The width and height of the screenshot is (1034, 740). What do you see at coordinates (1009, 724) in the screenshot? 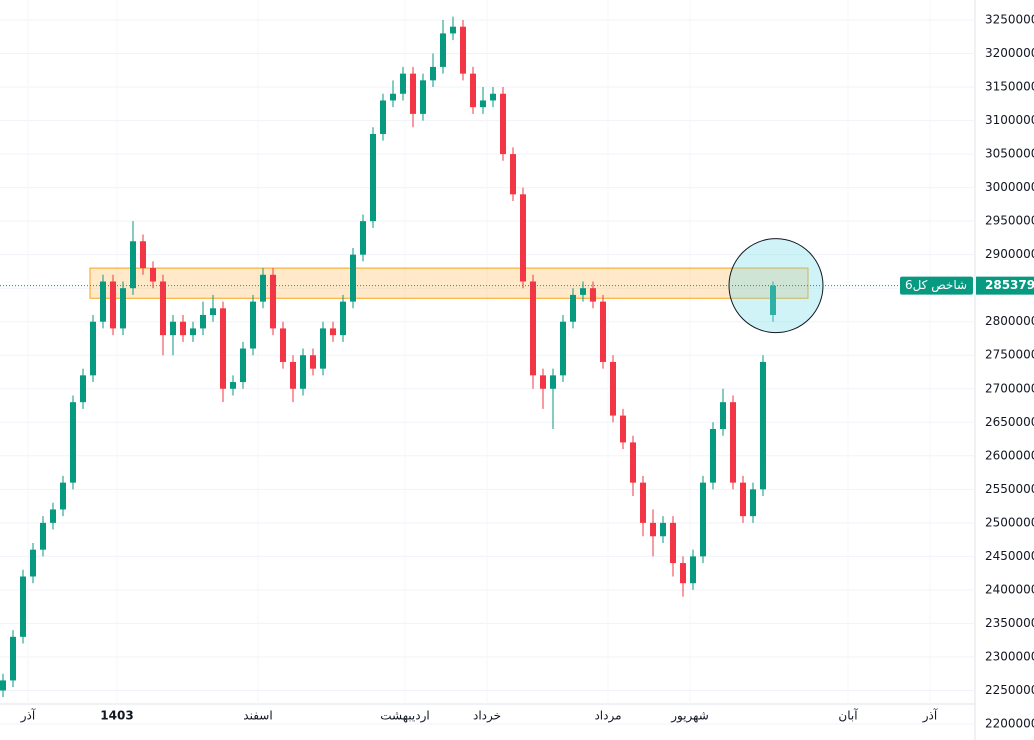
I see `y-tick-label: 2200000.` at bounding box center [1009, 724].